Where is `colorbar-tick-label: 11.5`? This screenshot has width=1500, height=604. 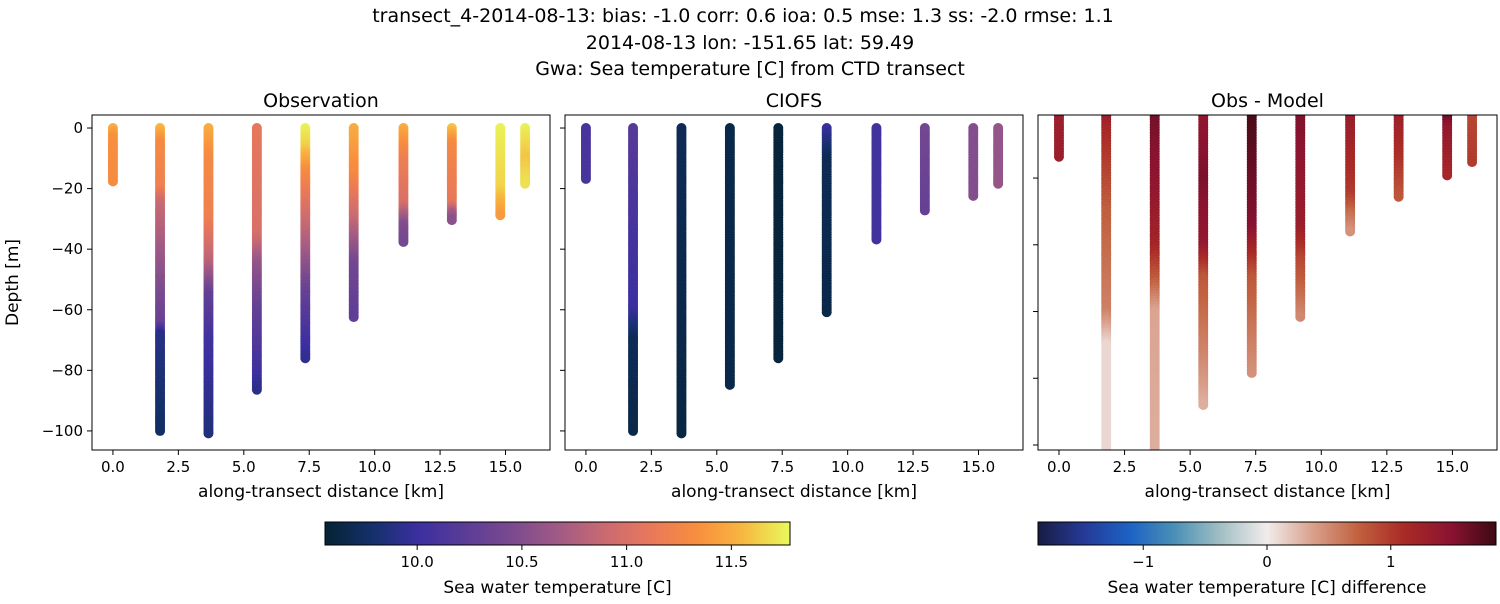
colorbar-tick-label: 11.5 is located at coordinates (731, 562).